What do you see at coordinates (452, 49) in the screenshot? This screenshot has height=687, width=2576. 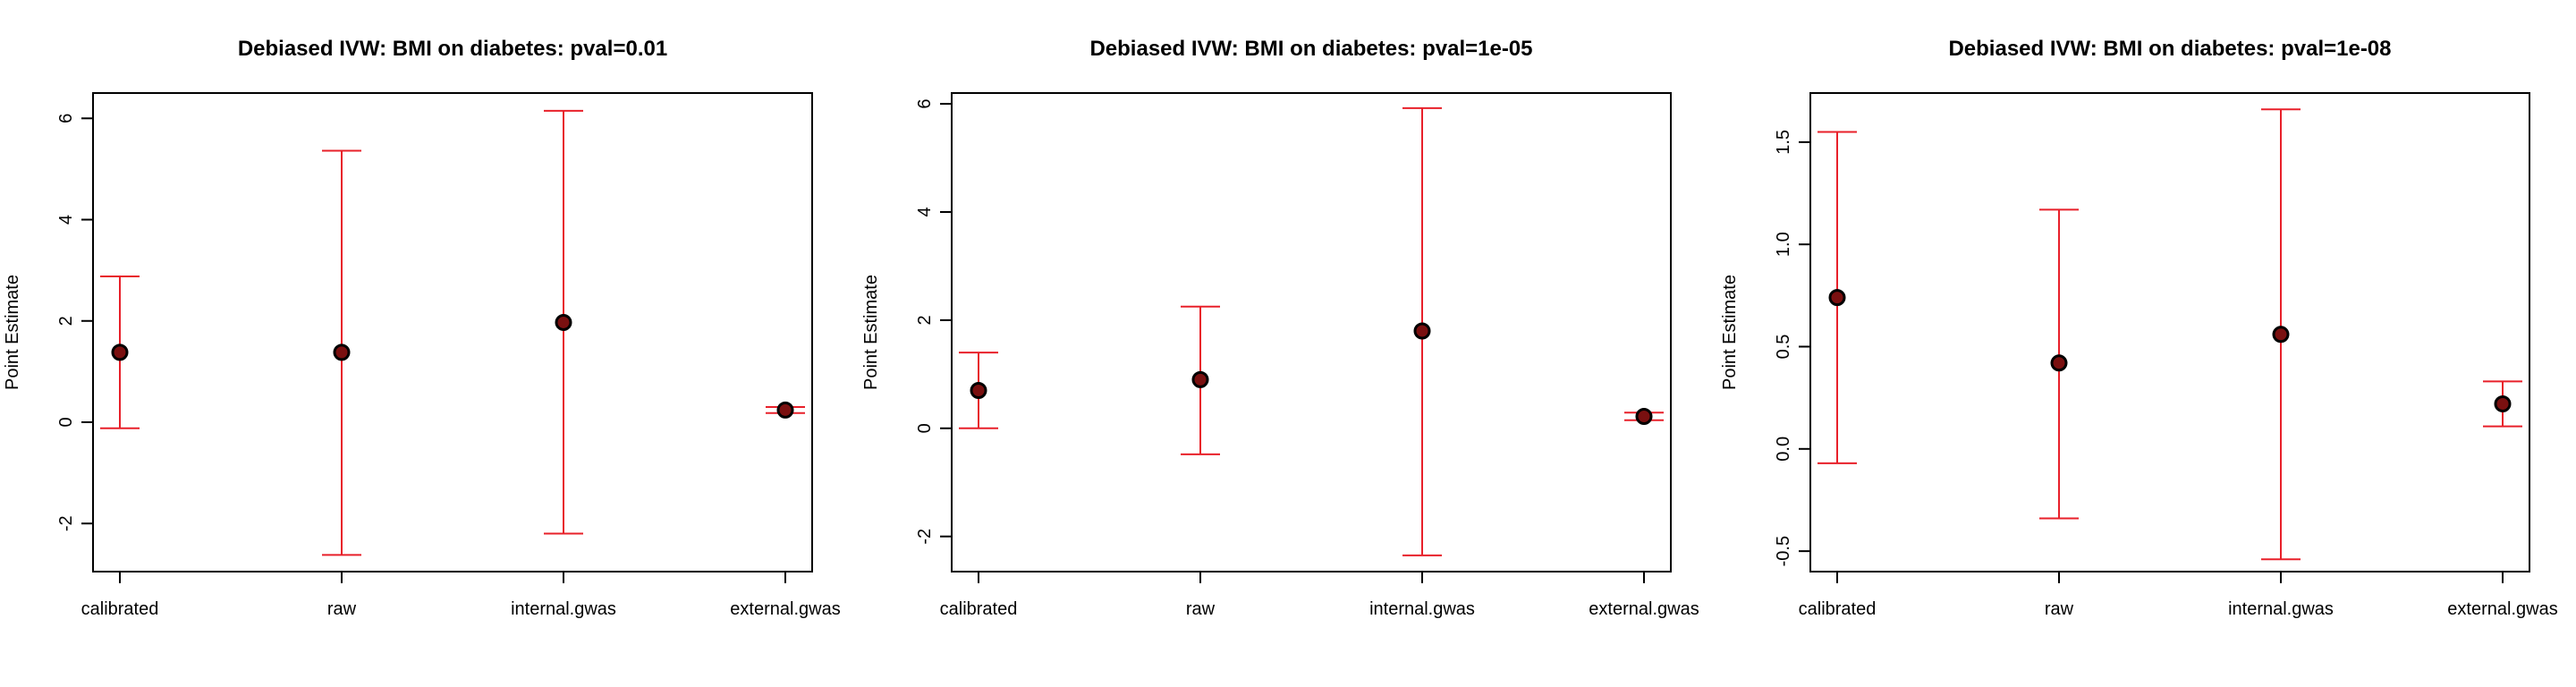 I see `chart-title: Debiased IVW: BMI on diabetes: pval=0.01` at bounding box center [452, 49].